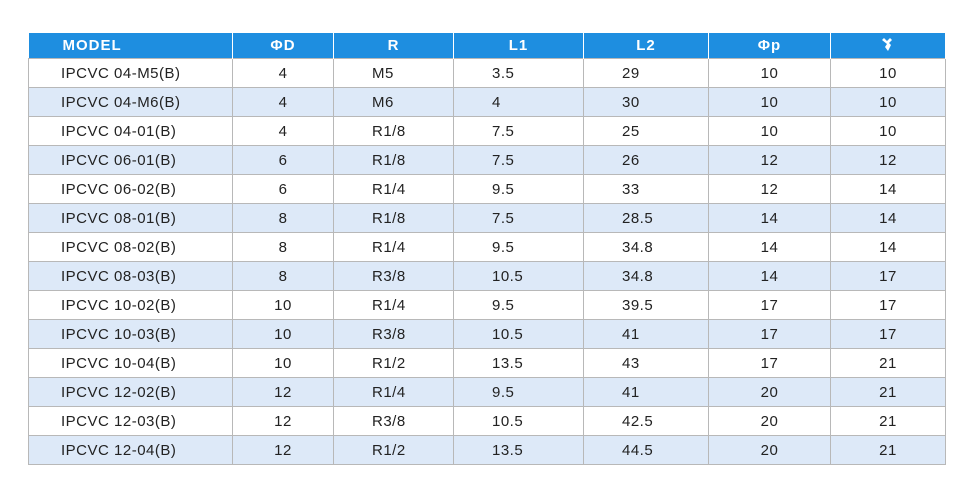 The height and width of the screenshot is (486, 966). I want to click on table-cell: IPCVC 08-02(B), so click(130, 247).